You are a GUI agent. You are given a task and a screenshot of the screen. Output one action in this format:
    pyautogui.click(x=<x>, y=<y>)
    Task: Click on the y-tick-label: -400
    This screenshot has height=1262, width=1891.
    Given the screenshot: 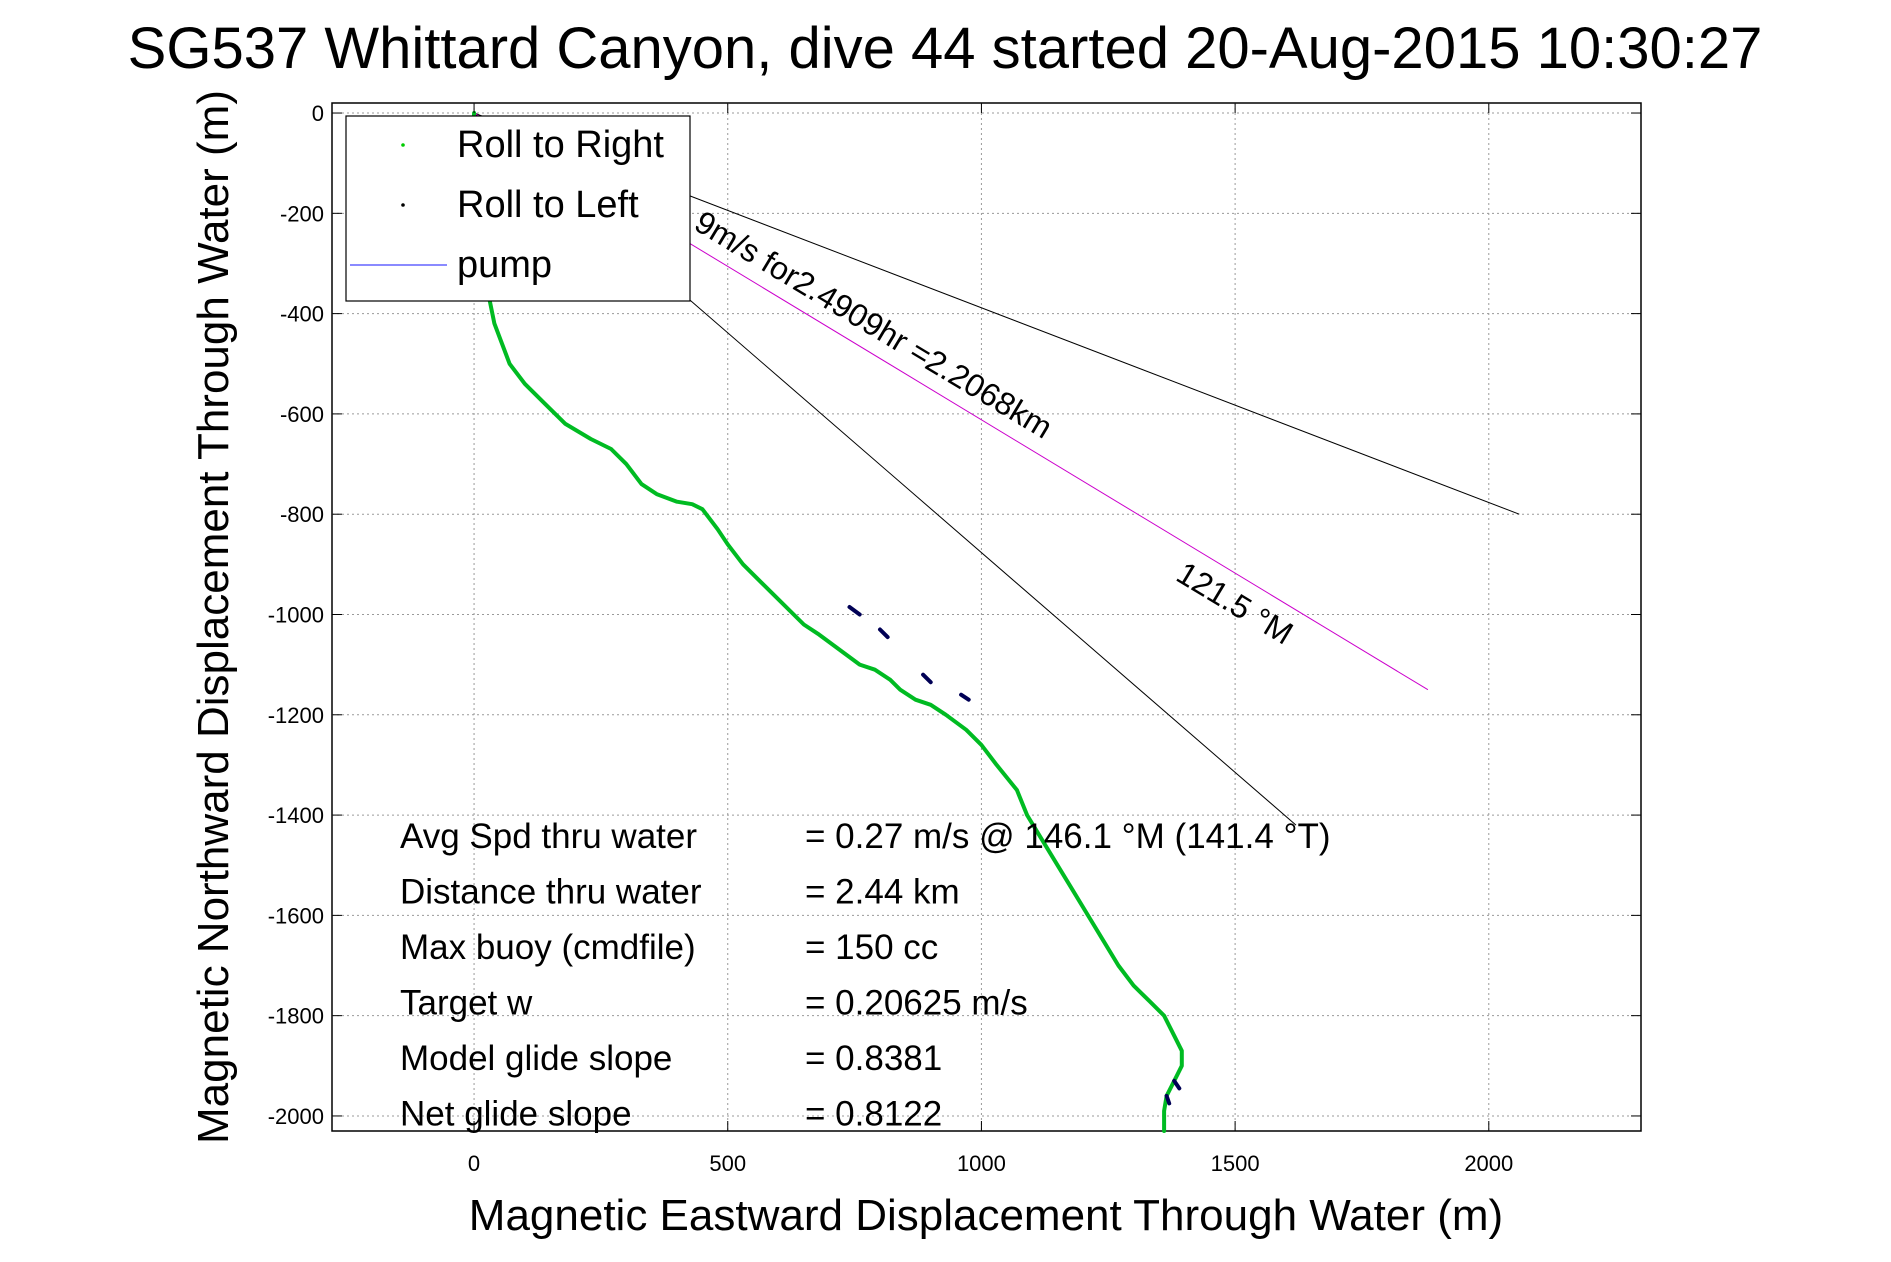 What is the action you would take?
    pyautogui.click(x=302, y=314)
    